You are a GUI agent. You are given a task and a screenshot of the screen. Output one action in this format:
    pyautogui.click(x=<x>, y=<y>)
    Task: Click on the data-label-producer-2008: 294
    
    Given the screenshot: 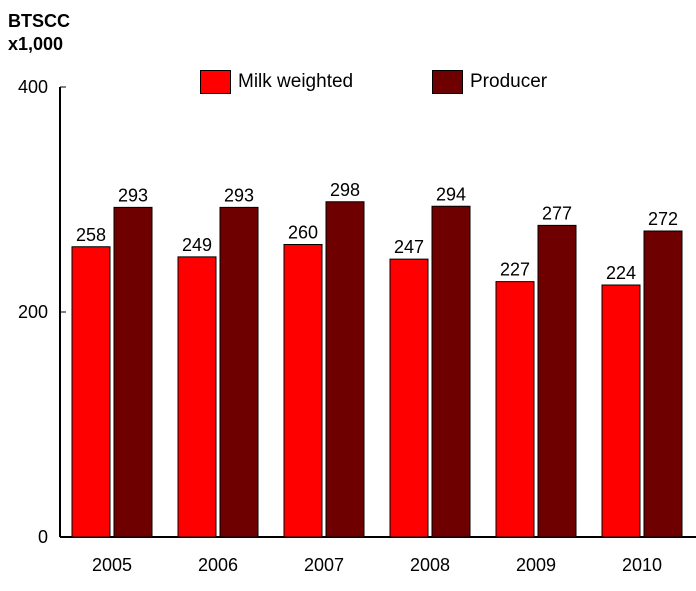 What is the action you would take?
    pyautogui.click(x=451, y=194)
    